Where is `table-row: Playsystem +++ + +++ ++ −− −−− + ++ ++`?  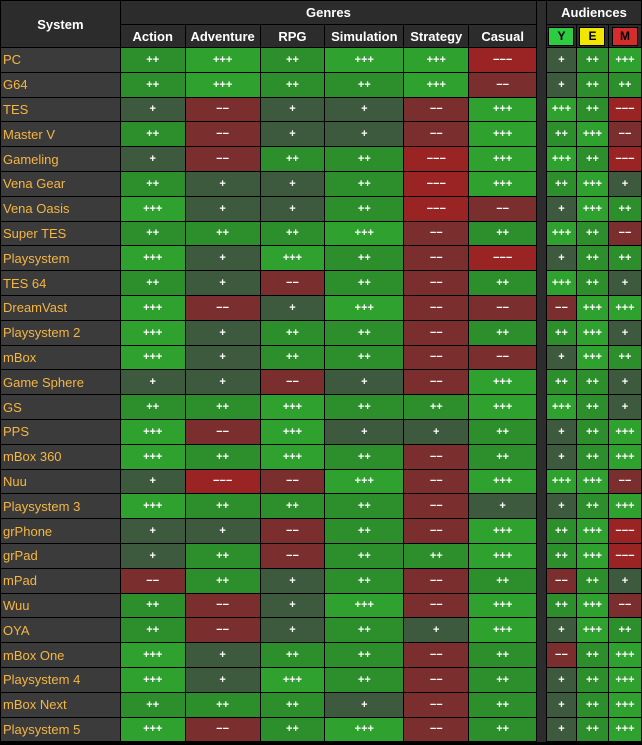 table-row: Playsystem +++ + +++ ++ −− −−− + ++ ++ is located at coordinates (321, 258).